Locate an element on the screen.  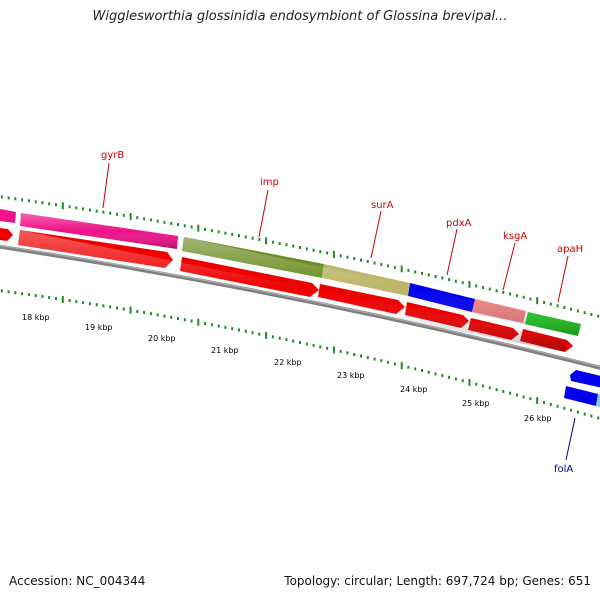
feature-bar-cog-skyblue is located at coordinates (598, 401).